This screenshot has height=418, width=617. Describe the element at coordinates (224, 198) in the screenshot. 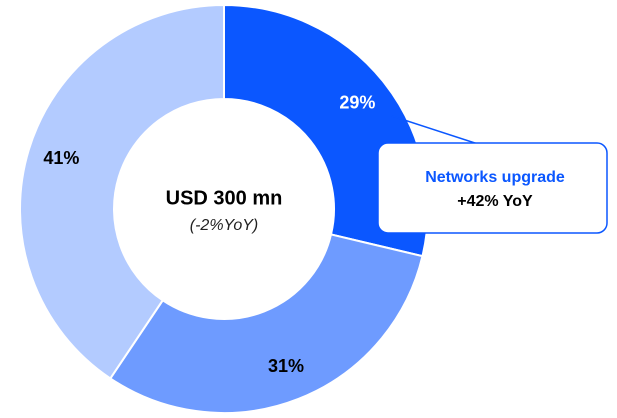

I see `center-title: USD 300 mn` at that location.